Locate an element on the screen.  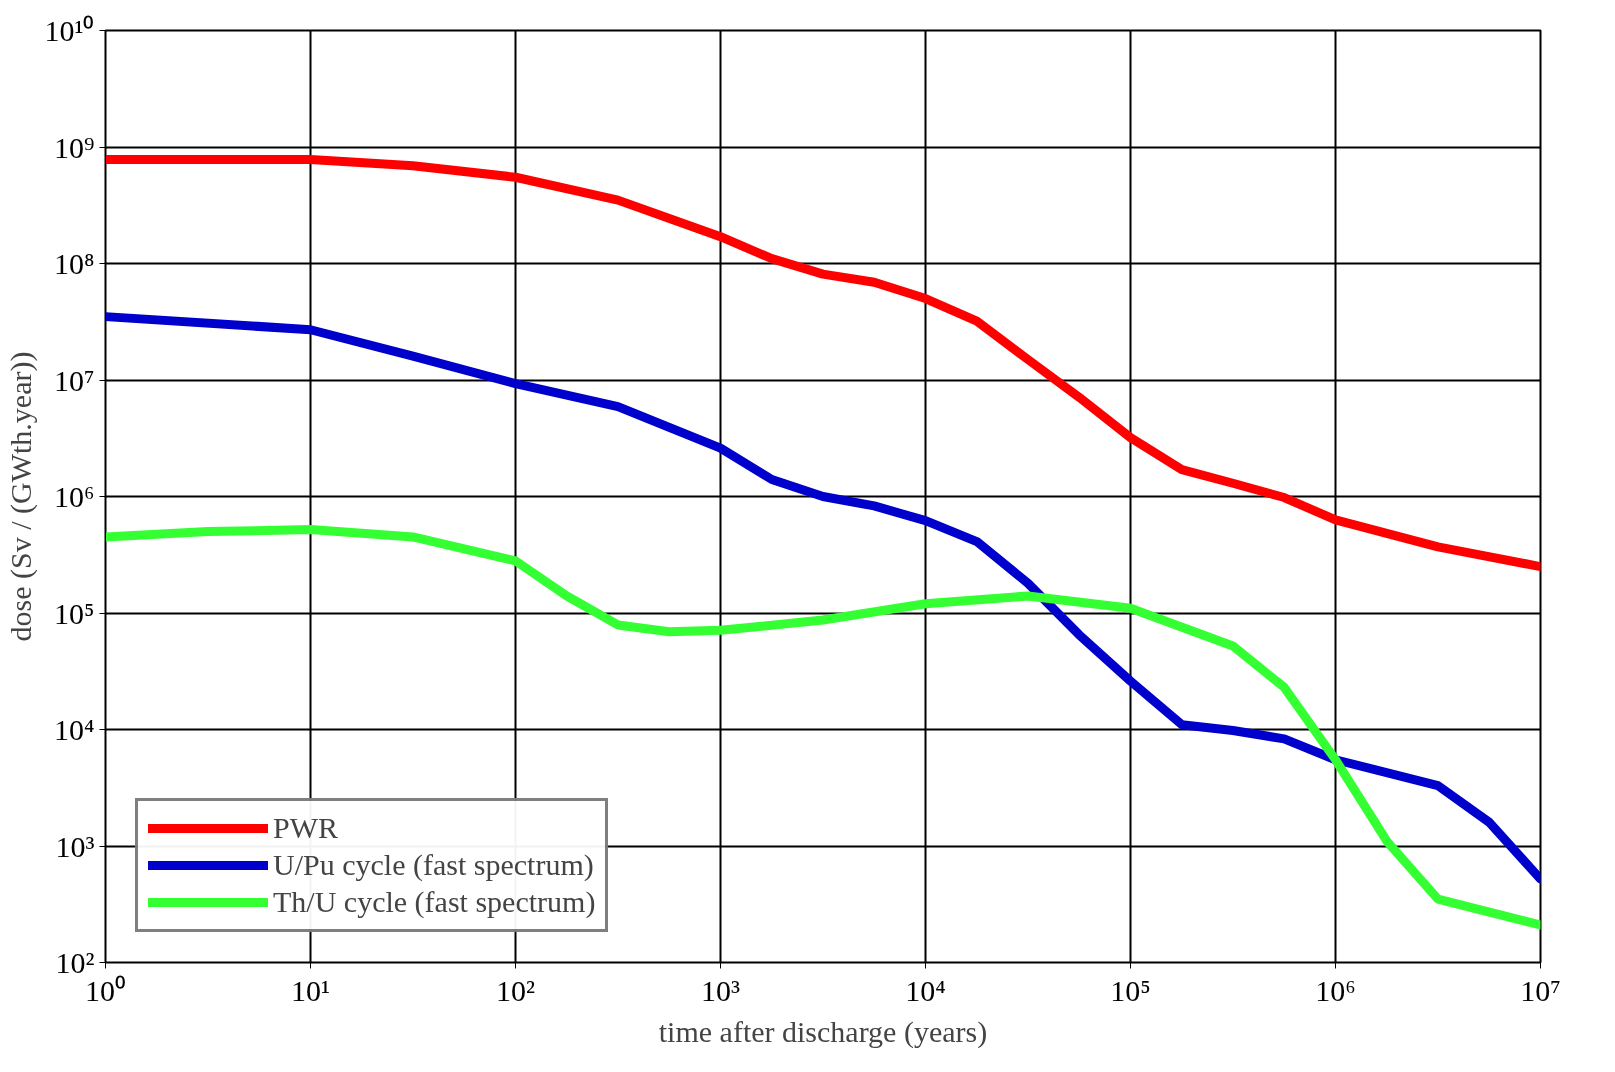
y-tick-label: 10⁵ is located at coordinates (74, 613).